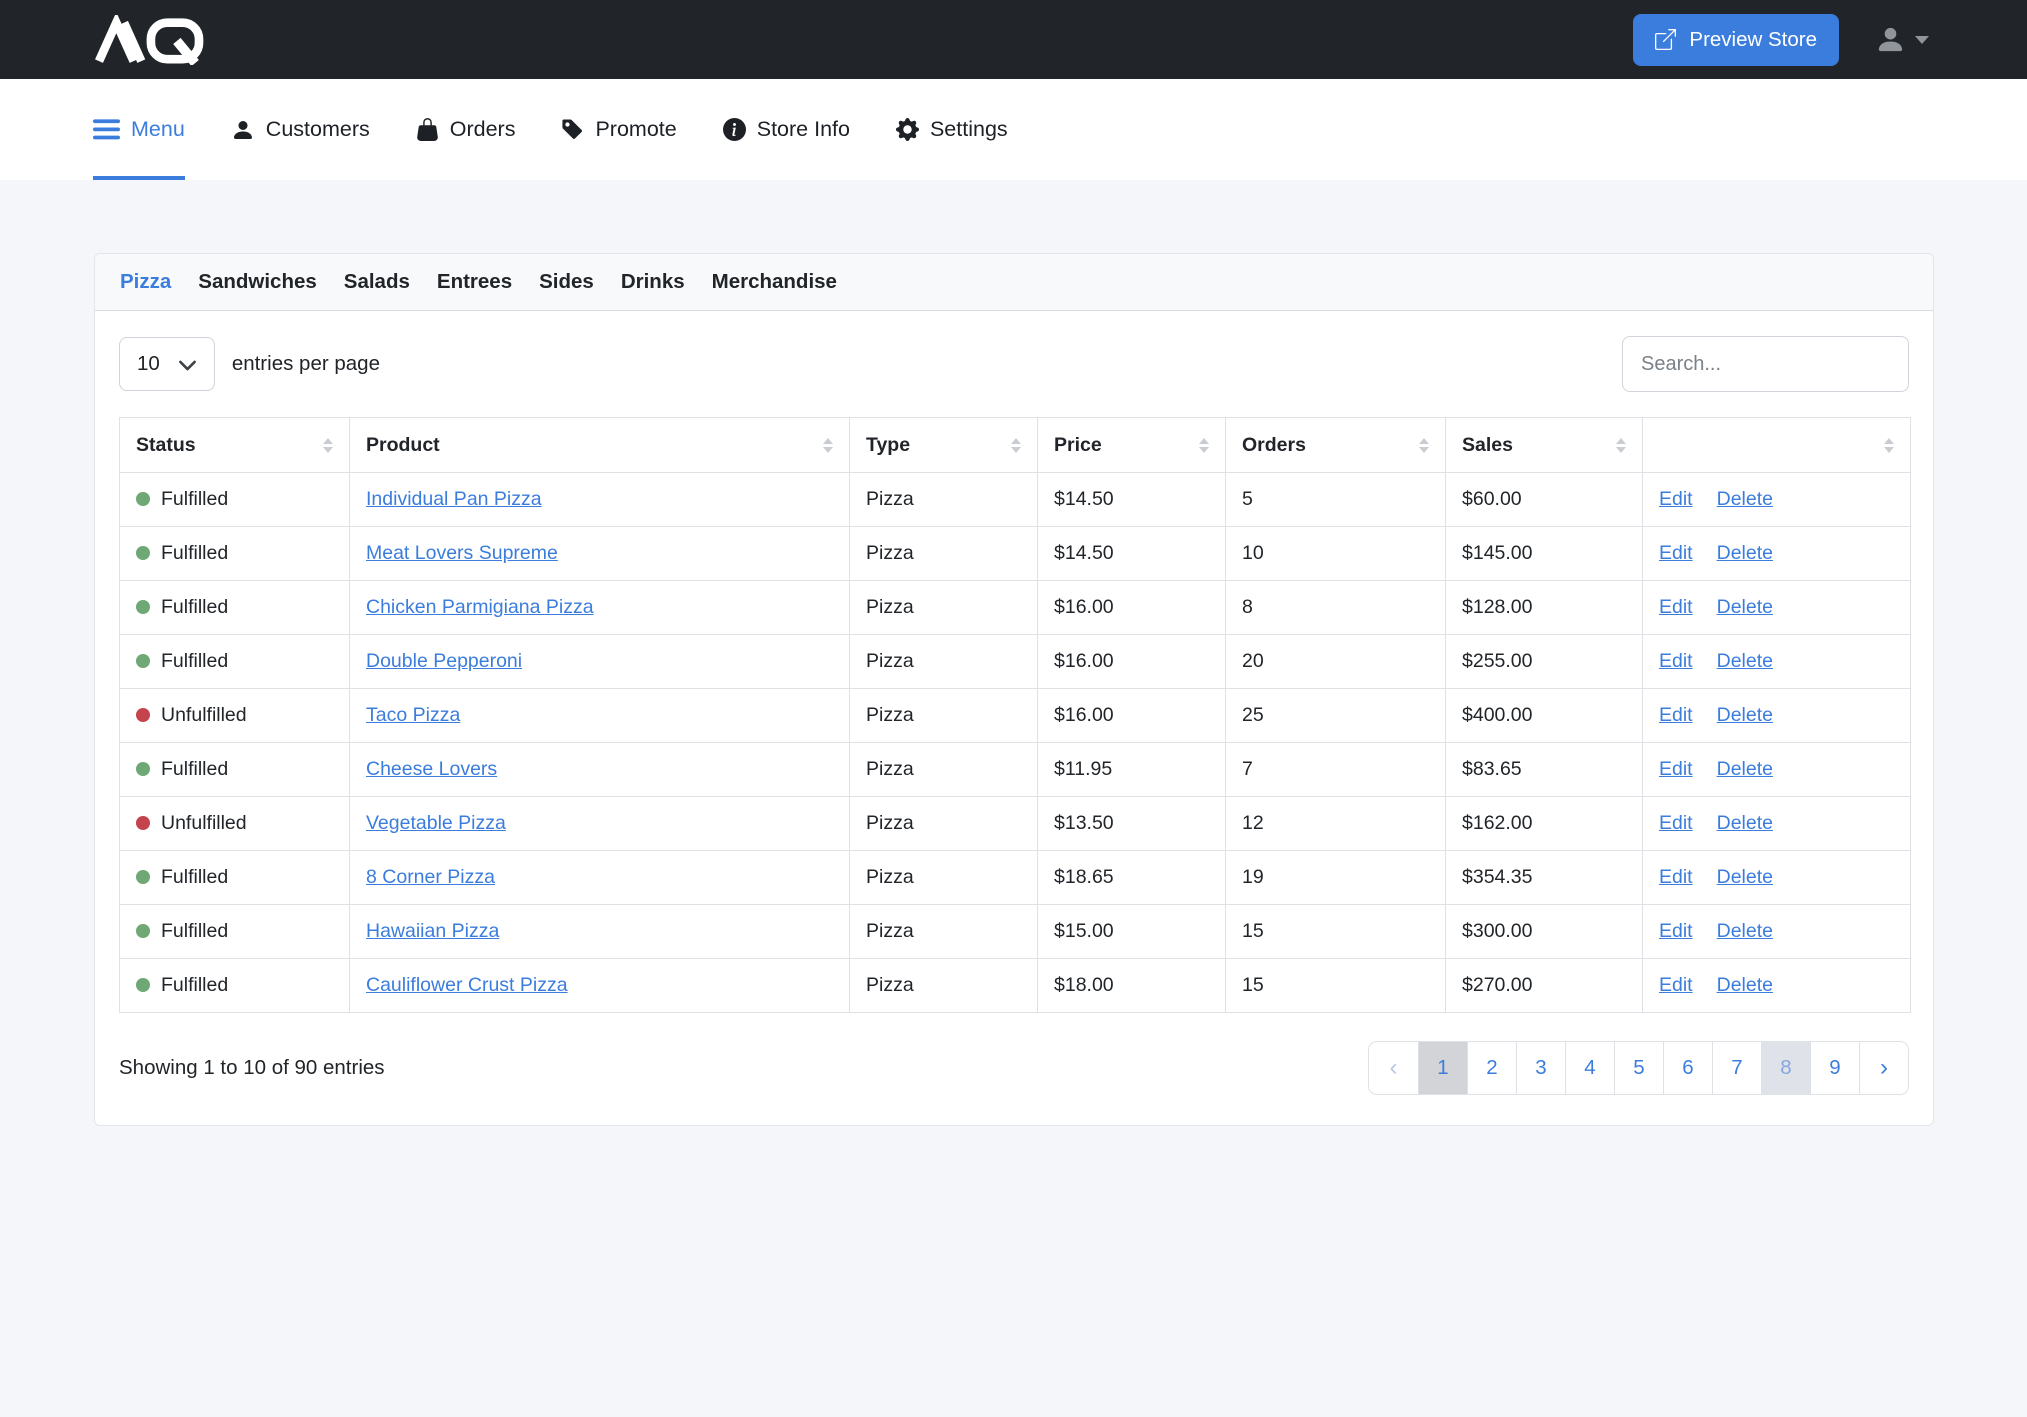  What do you see at coordinates (234, 445) in the screenshot?
I see `column-header-status: Status` at bounding box center [234, 445].